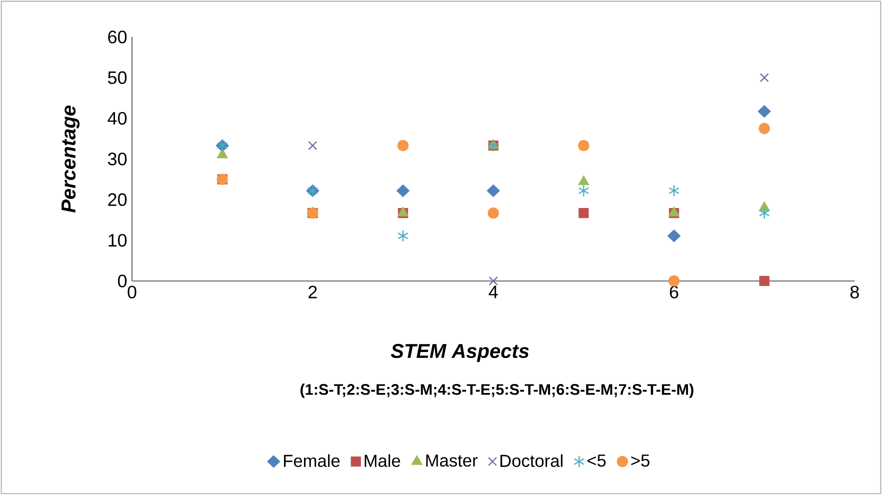 The width and height of the screenshot is (882, 495). I want to click on y-tick-label: 60, so click(117, 37).